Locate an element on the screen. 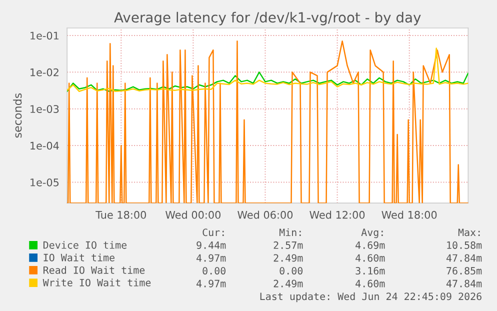  x-tick-label: Wed 12:00 is located at coordinates (337, 214).